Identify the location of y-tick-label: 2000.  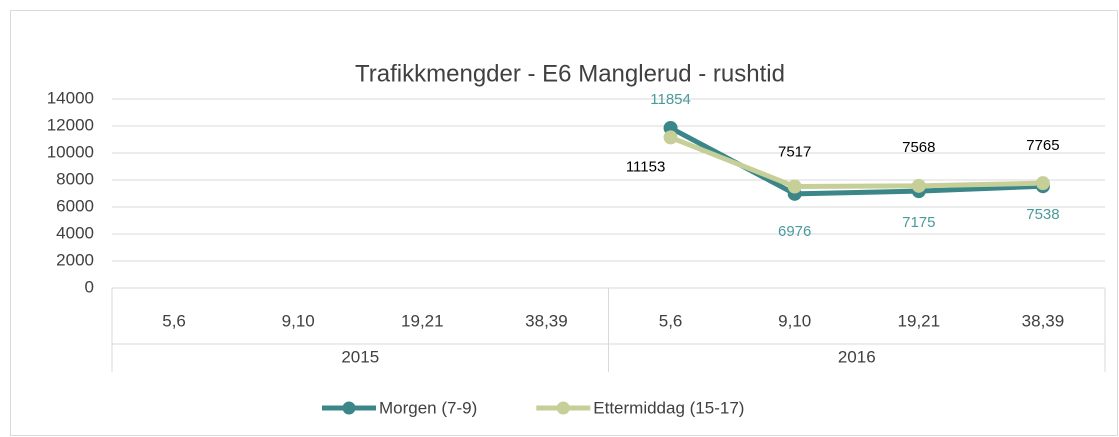
(75, 259).